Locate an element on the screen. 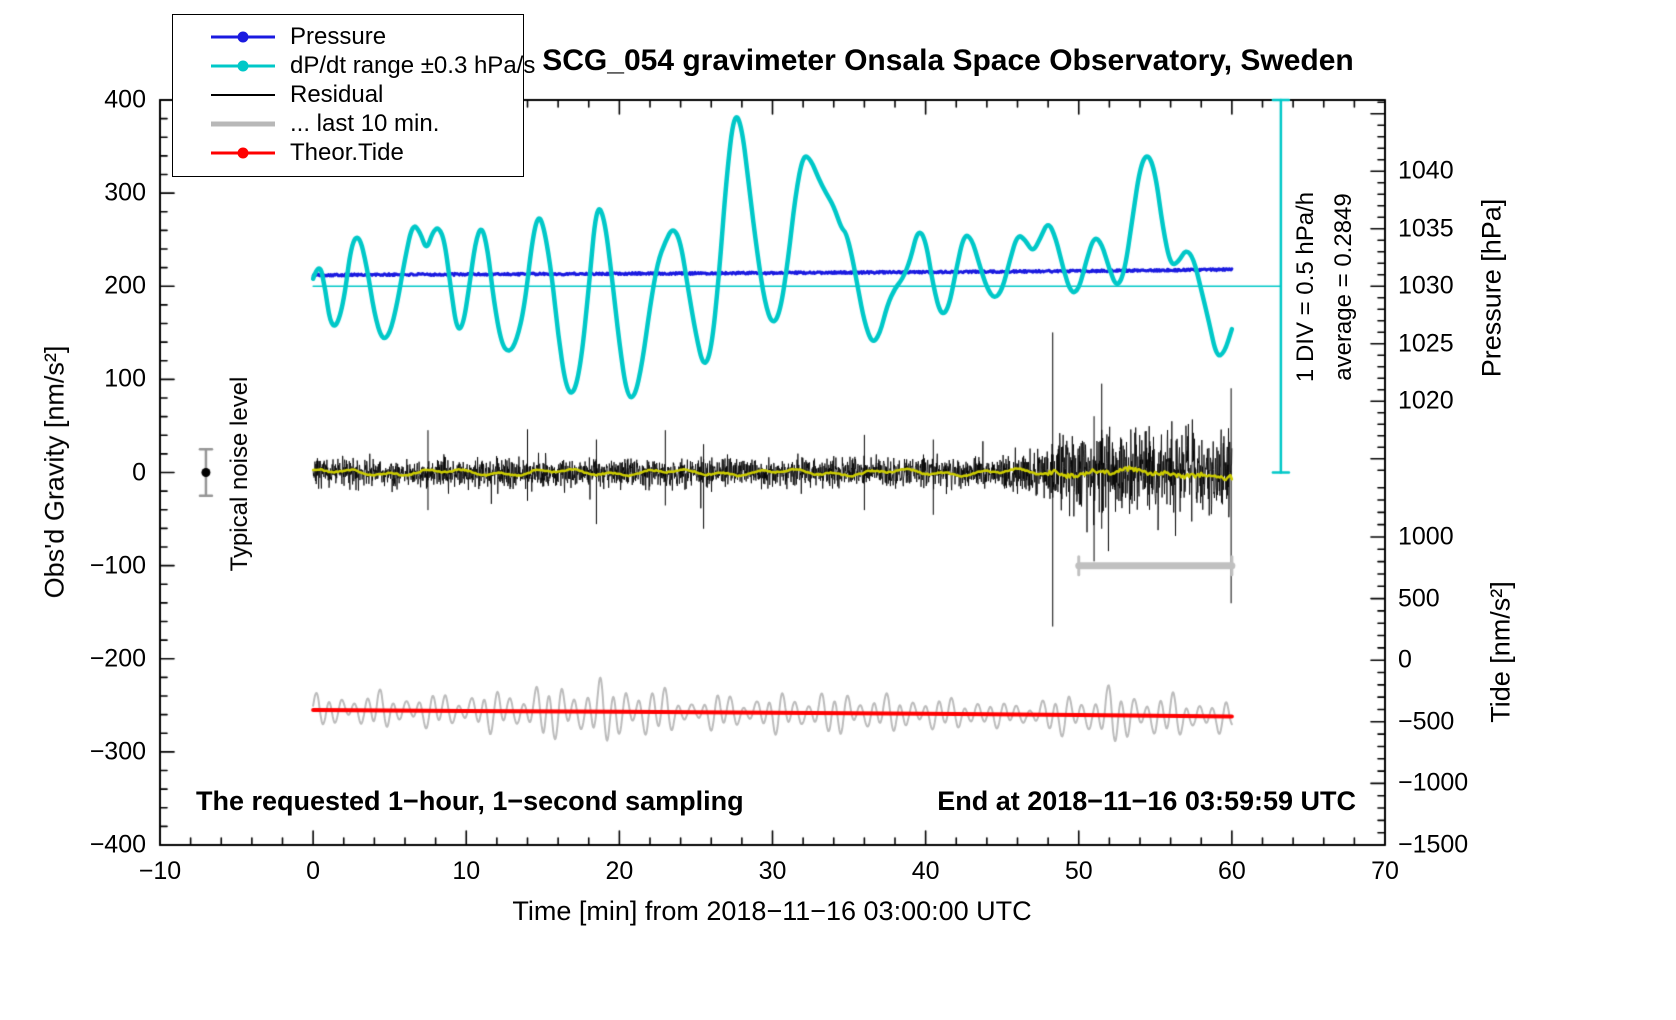 The width and height of the screenshot is (1676, 1020). legend-label: Theor.Tide is located at coordinates (347, 152).